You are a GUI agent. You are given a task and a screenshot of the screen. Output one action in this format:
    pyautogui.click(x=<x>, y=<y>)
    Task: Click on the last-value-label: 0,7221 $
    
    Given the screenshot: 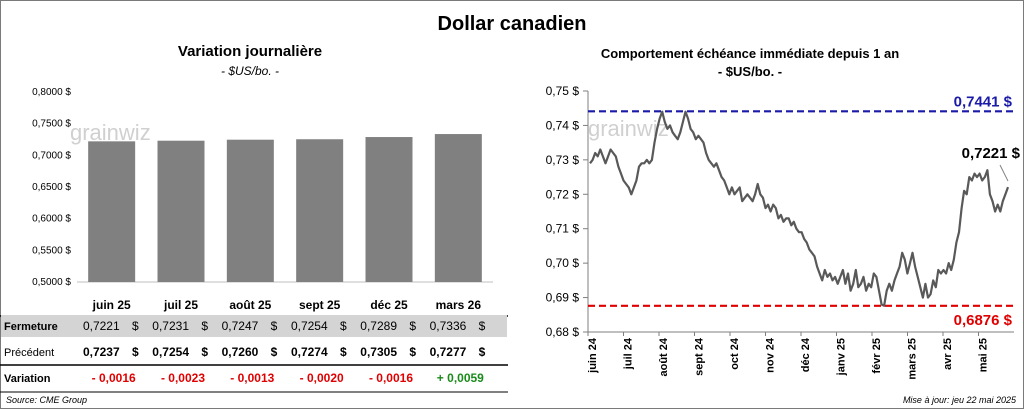 What is the action you would take?
    pyautogui.click(x=991, y=153)
    